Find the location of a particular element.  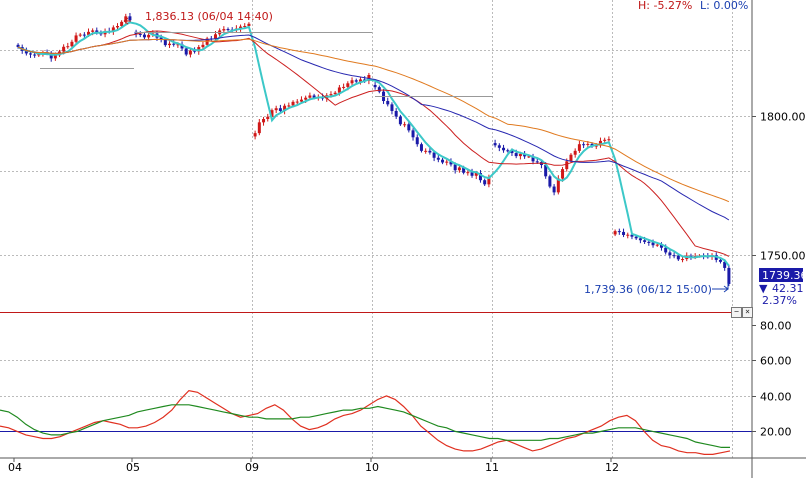

price-y-tick-label: 1800.00 is located at coordinates (783, 117).